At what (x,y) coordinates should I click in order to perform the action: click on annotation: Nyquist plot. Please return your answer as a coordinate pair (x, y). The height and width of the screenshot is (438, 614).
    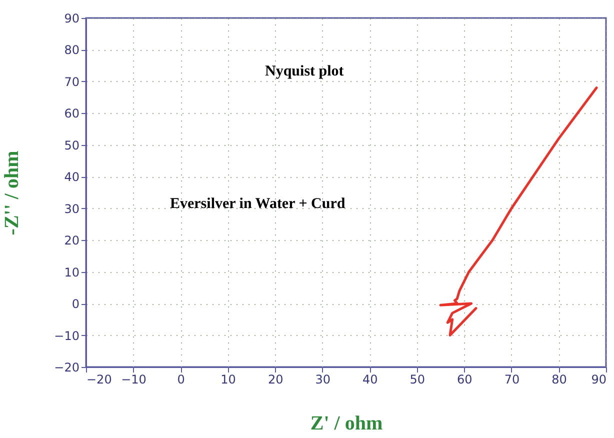
    Looking at the image, I should click on (304, 71).